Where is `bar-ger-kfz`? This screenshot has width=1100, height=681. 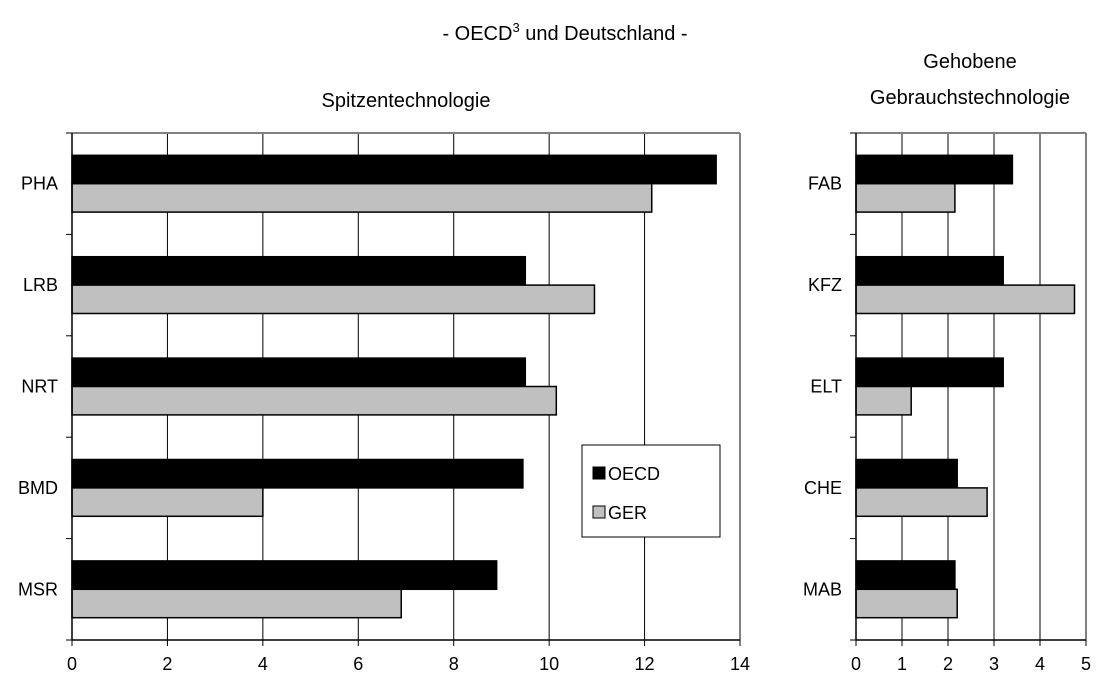
bar-ger-kfz is located at coordinates (965, 299).